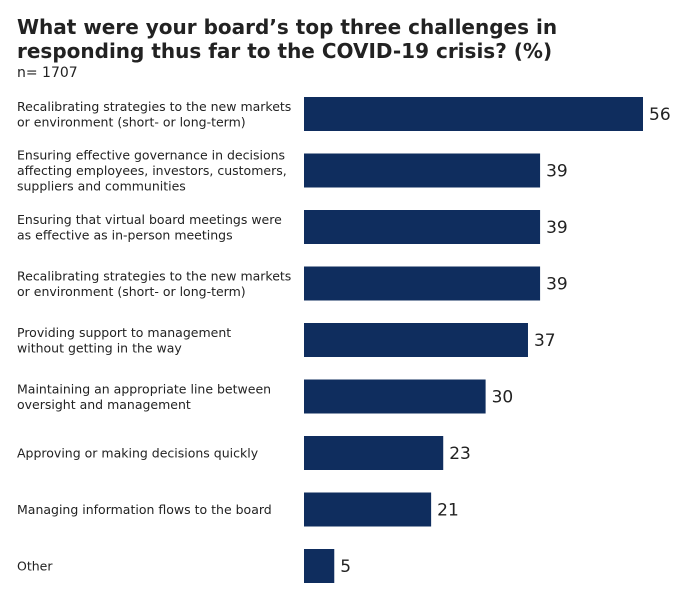  What do you see at coordinates (503, 398) in the screenshot?
I see `value-label-6: 30` at bounding box center [503, 398].